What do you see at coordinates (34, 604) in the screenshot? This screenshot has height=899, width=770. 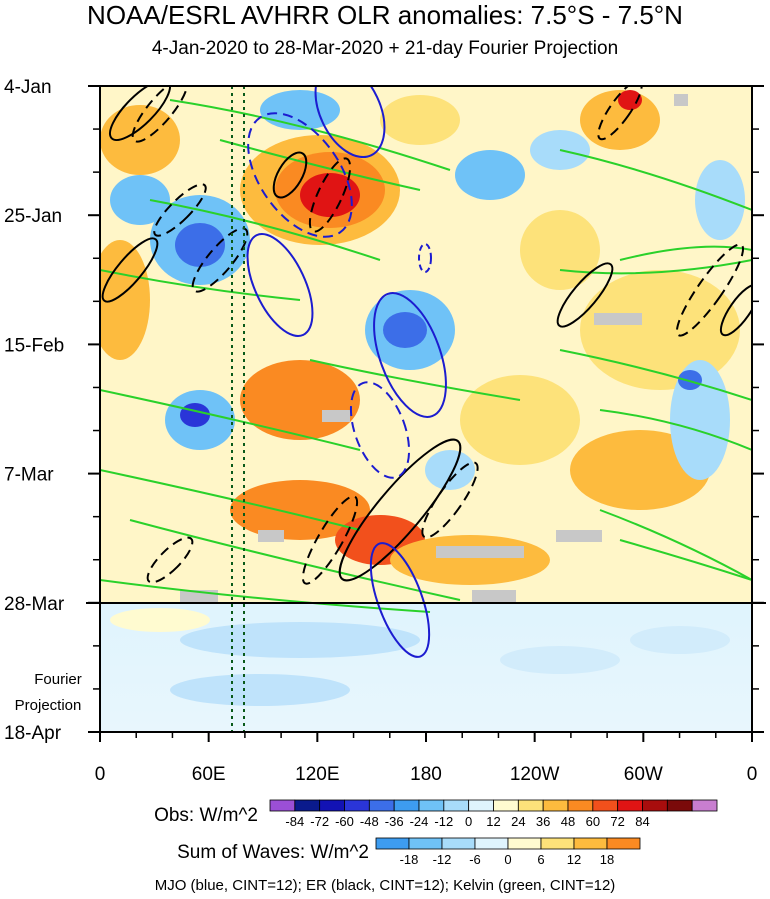 I see `y-tick-label: 28-Mar` at bounding box center [34, 604].